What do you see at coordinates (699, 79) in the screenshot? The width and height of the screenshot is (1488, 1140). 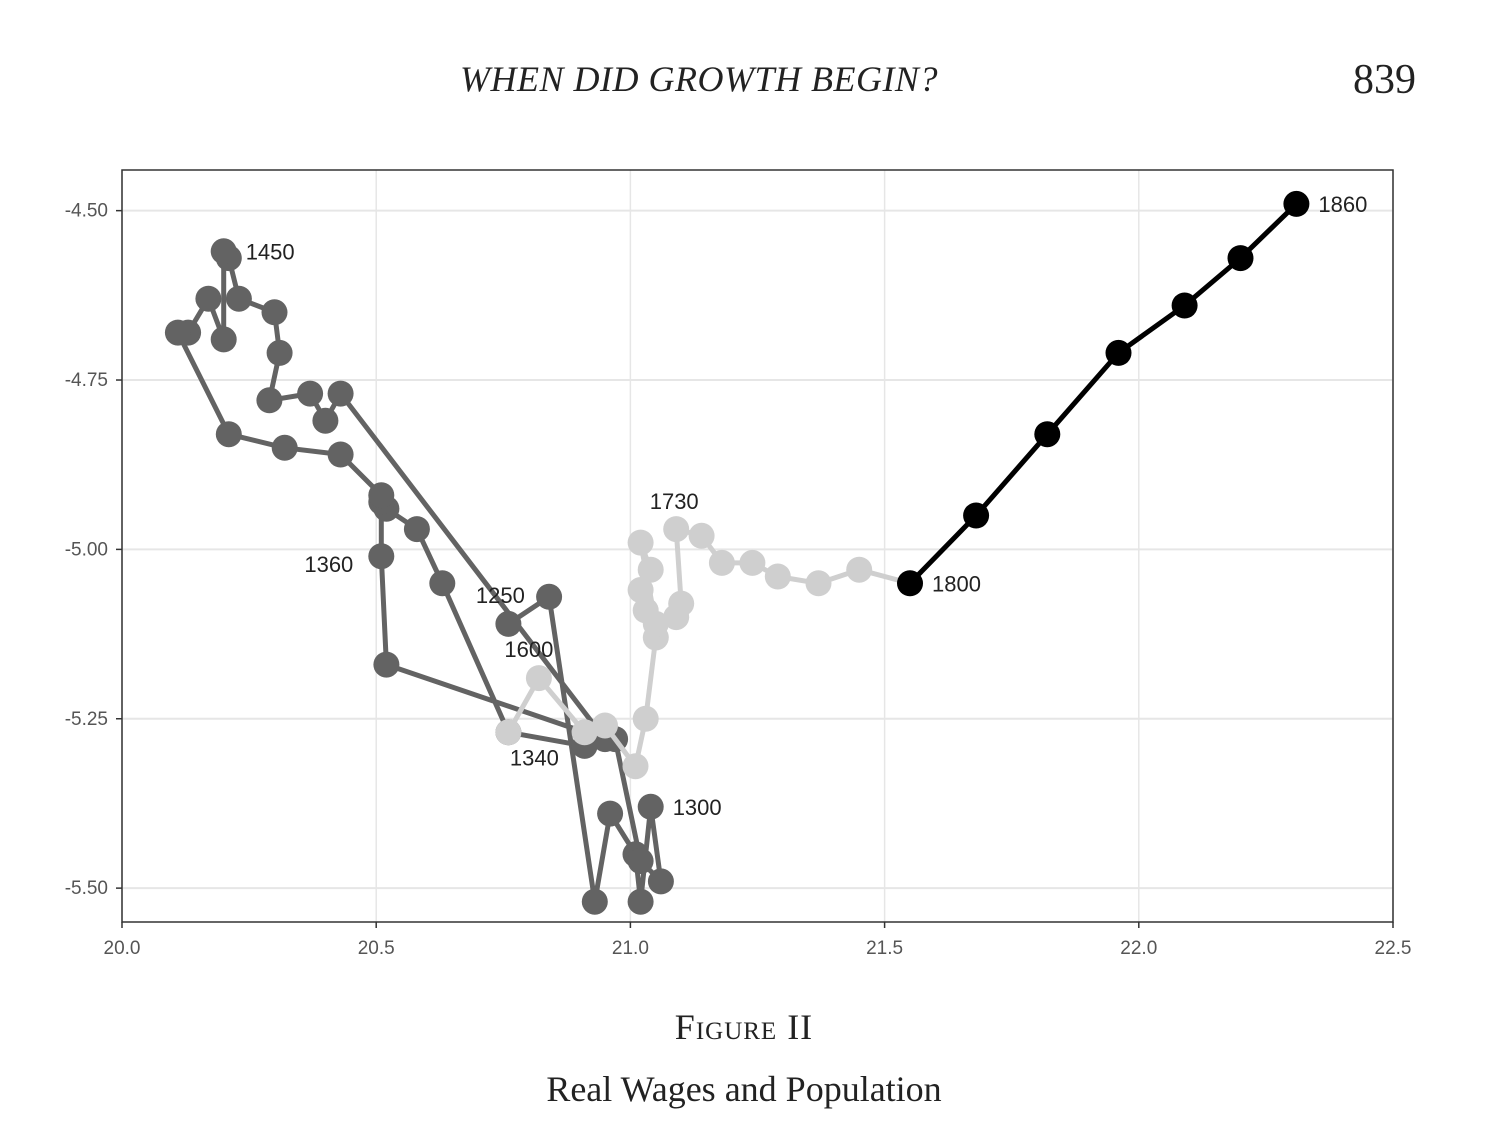 I see `running-title: WHEN DID GROWTH BEGIN?` at bounding box center [699, 79].